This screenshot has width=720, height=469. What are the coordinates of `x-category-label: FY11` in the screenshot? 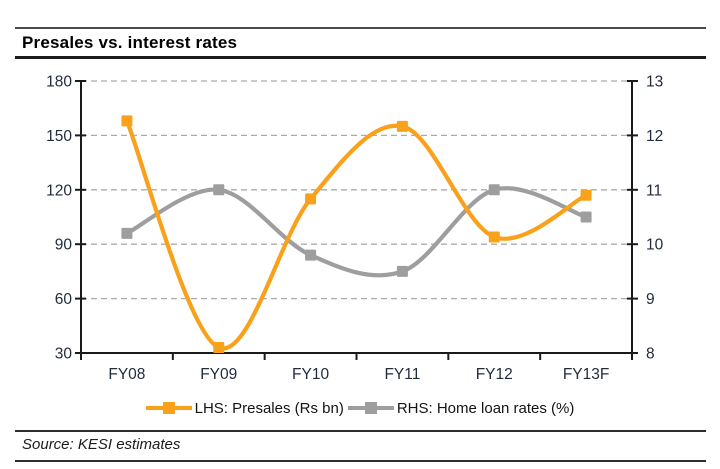 It's located at (402, 374).